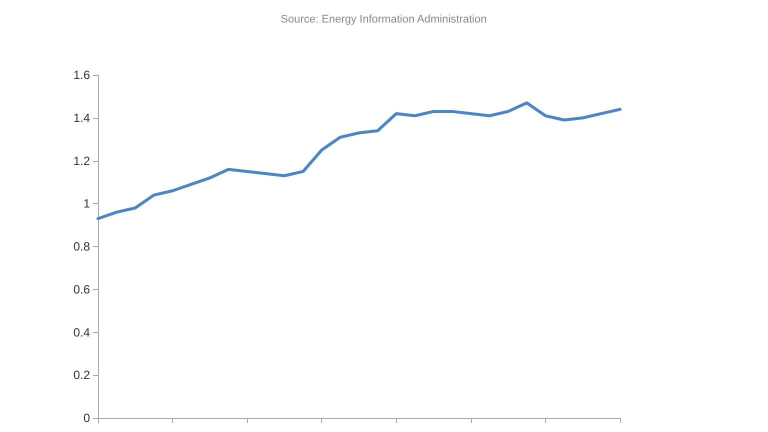  Describe the element at coordinates (81, 289) in the screenshot. I see `y-tick-label: 0.6` at that location.